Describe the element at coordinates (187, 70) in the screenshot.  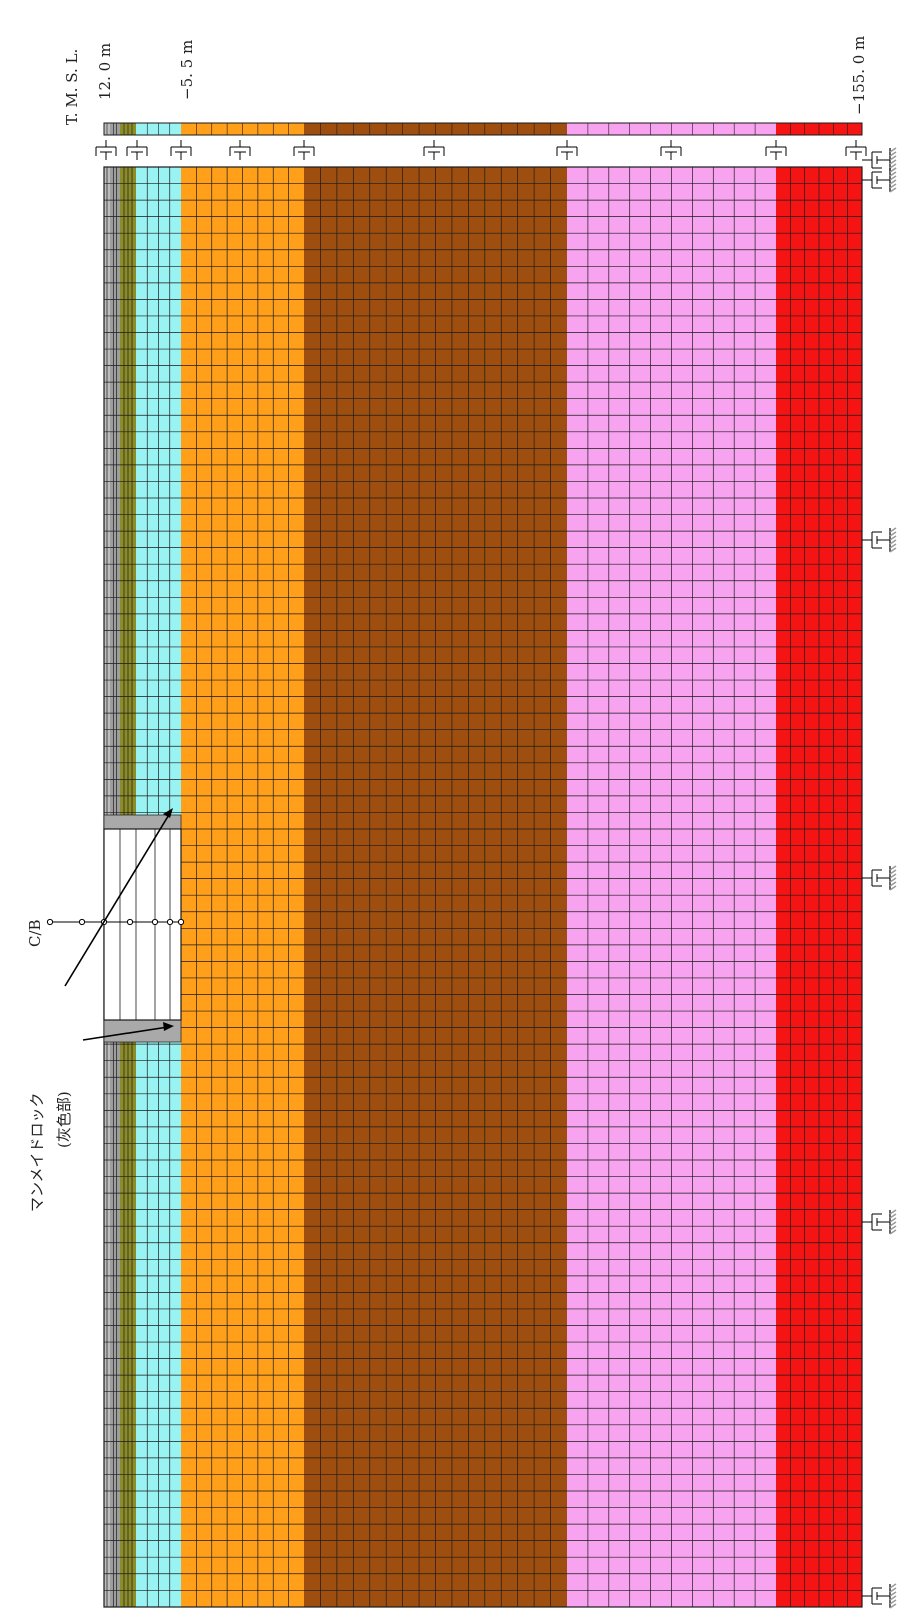
I see `elevation-mid-label: −5. 5 m` at that location.